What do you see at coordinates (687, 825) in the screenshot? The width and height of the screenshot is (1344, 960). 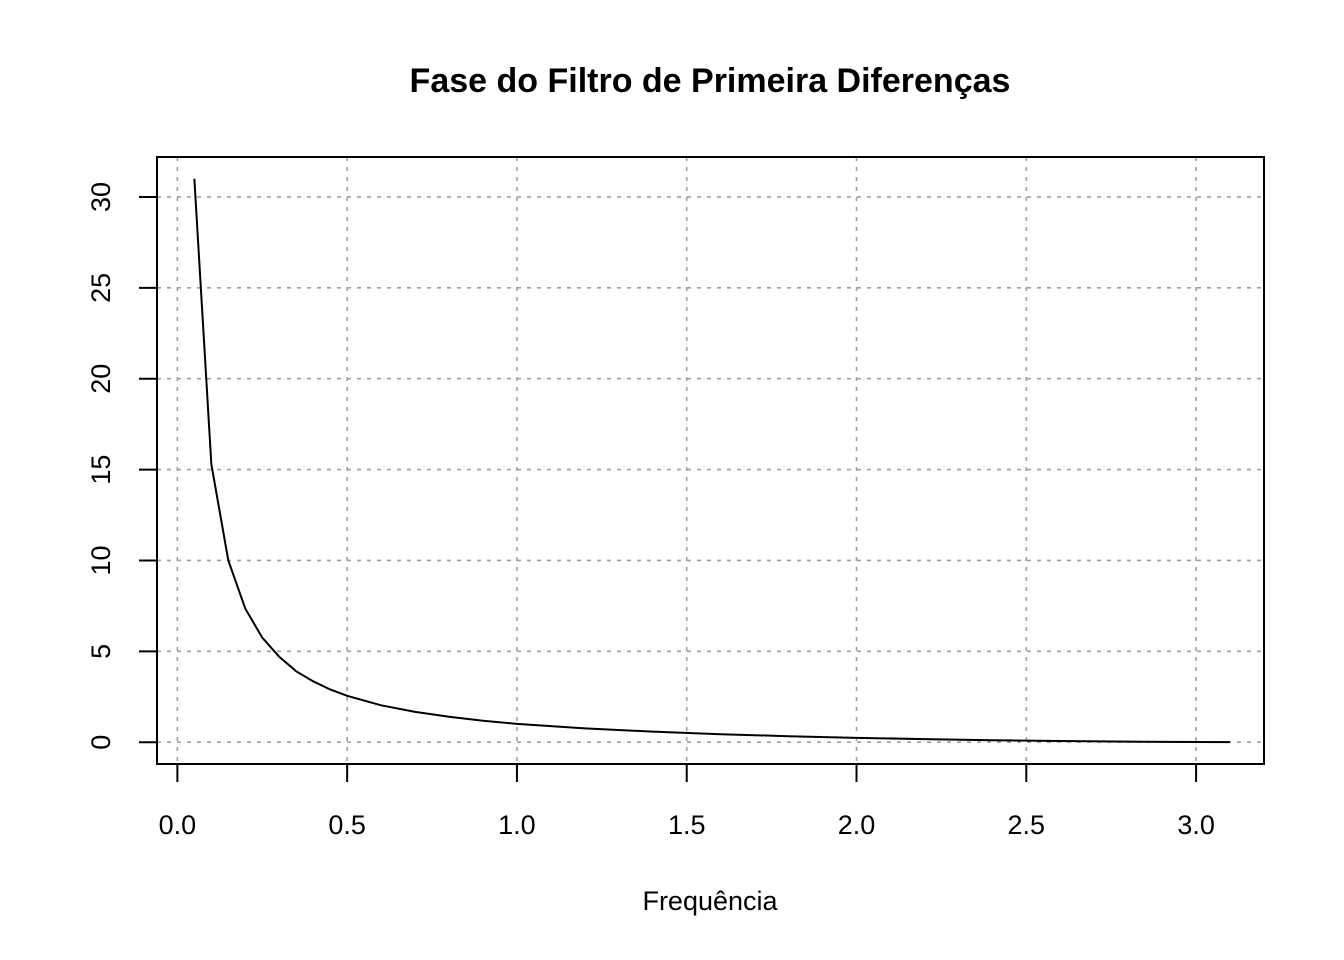 I see `x-tick-label: 1.5` at bounding box center [687, 825].